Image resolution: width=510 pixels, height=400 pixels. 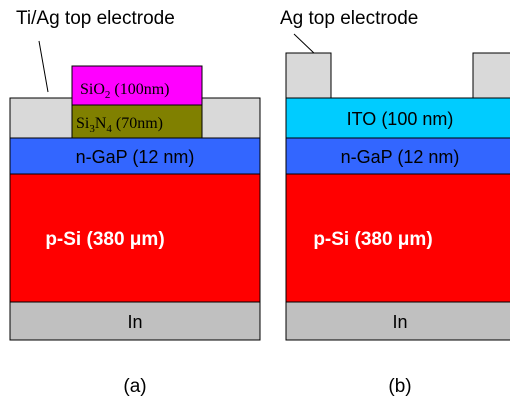 What do you see at coordinates (43, 66) in the screenshot?
I see `electrode-pointer-line-a` at bounding box center [43, 66].